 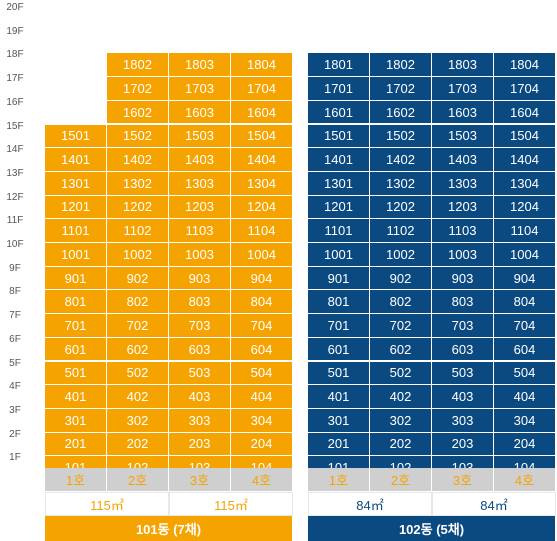 What do you see at coordinates (138, 207) in the screenshot?
I see `unit-cell: 1202` at bounding box center [138, 207].